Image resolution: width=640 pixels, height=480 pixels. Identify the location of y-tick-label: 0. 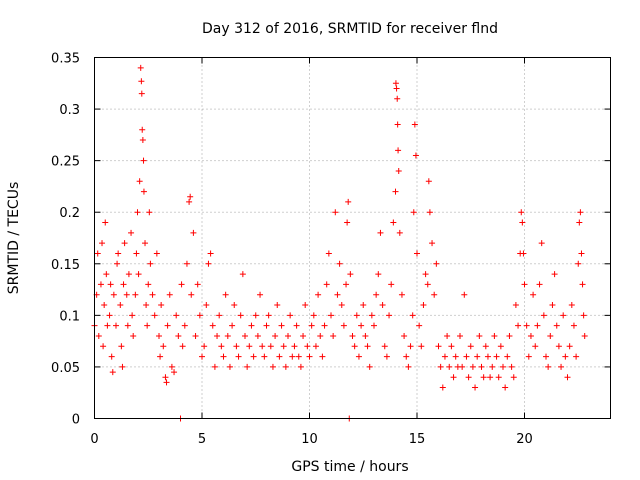
(76, 420).